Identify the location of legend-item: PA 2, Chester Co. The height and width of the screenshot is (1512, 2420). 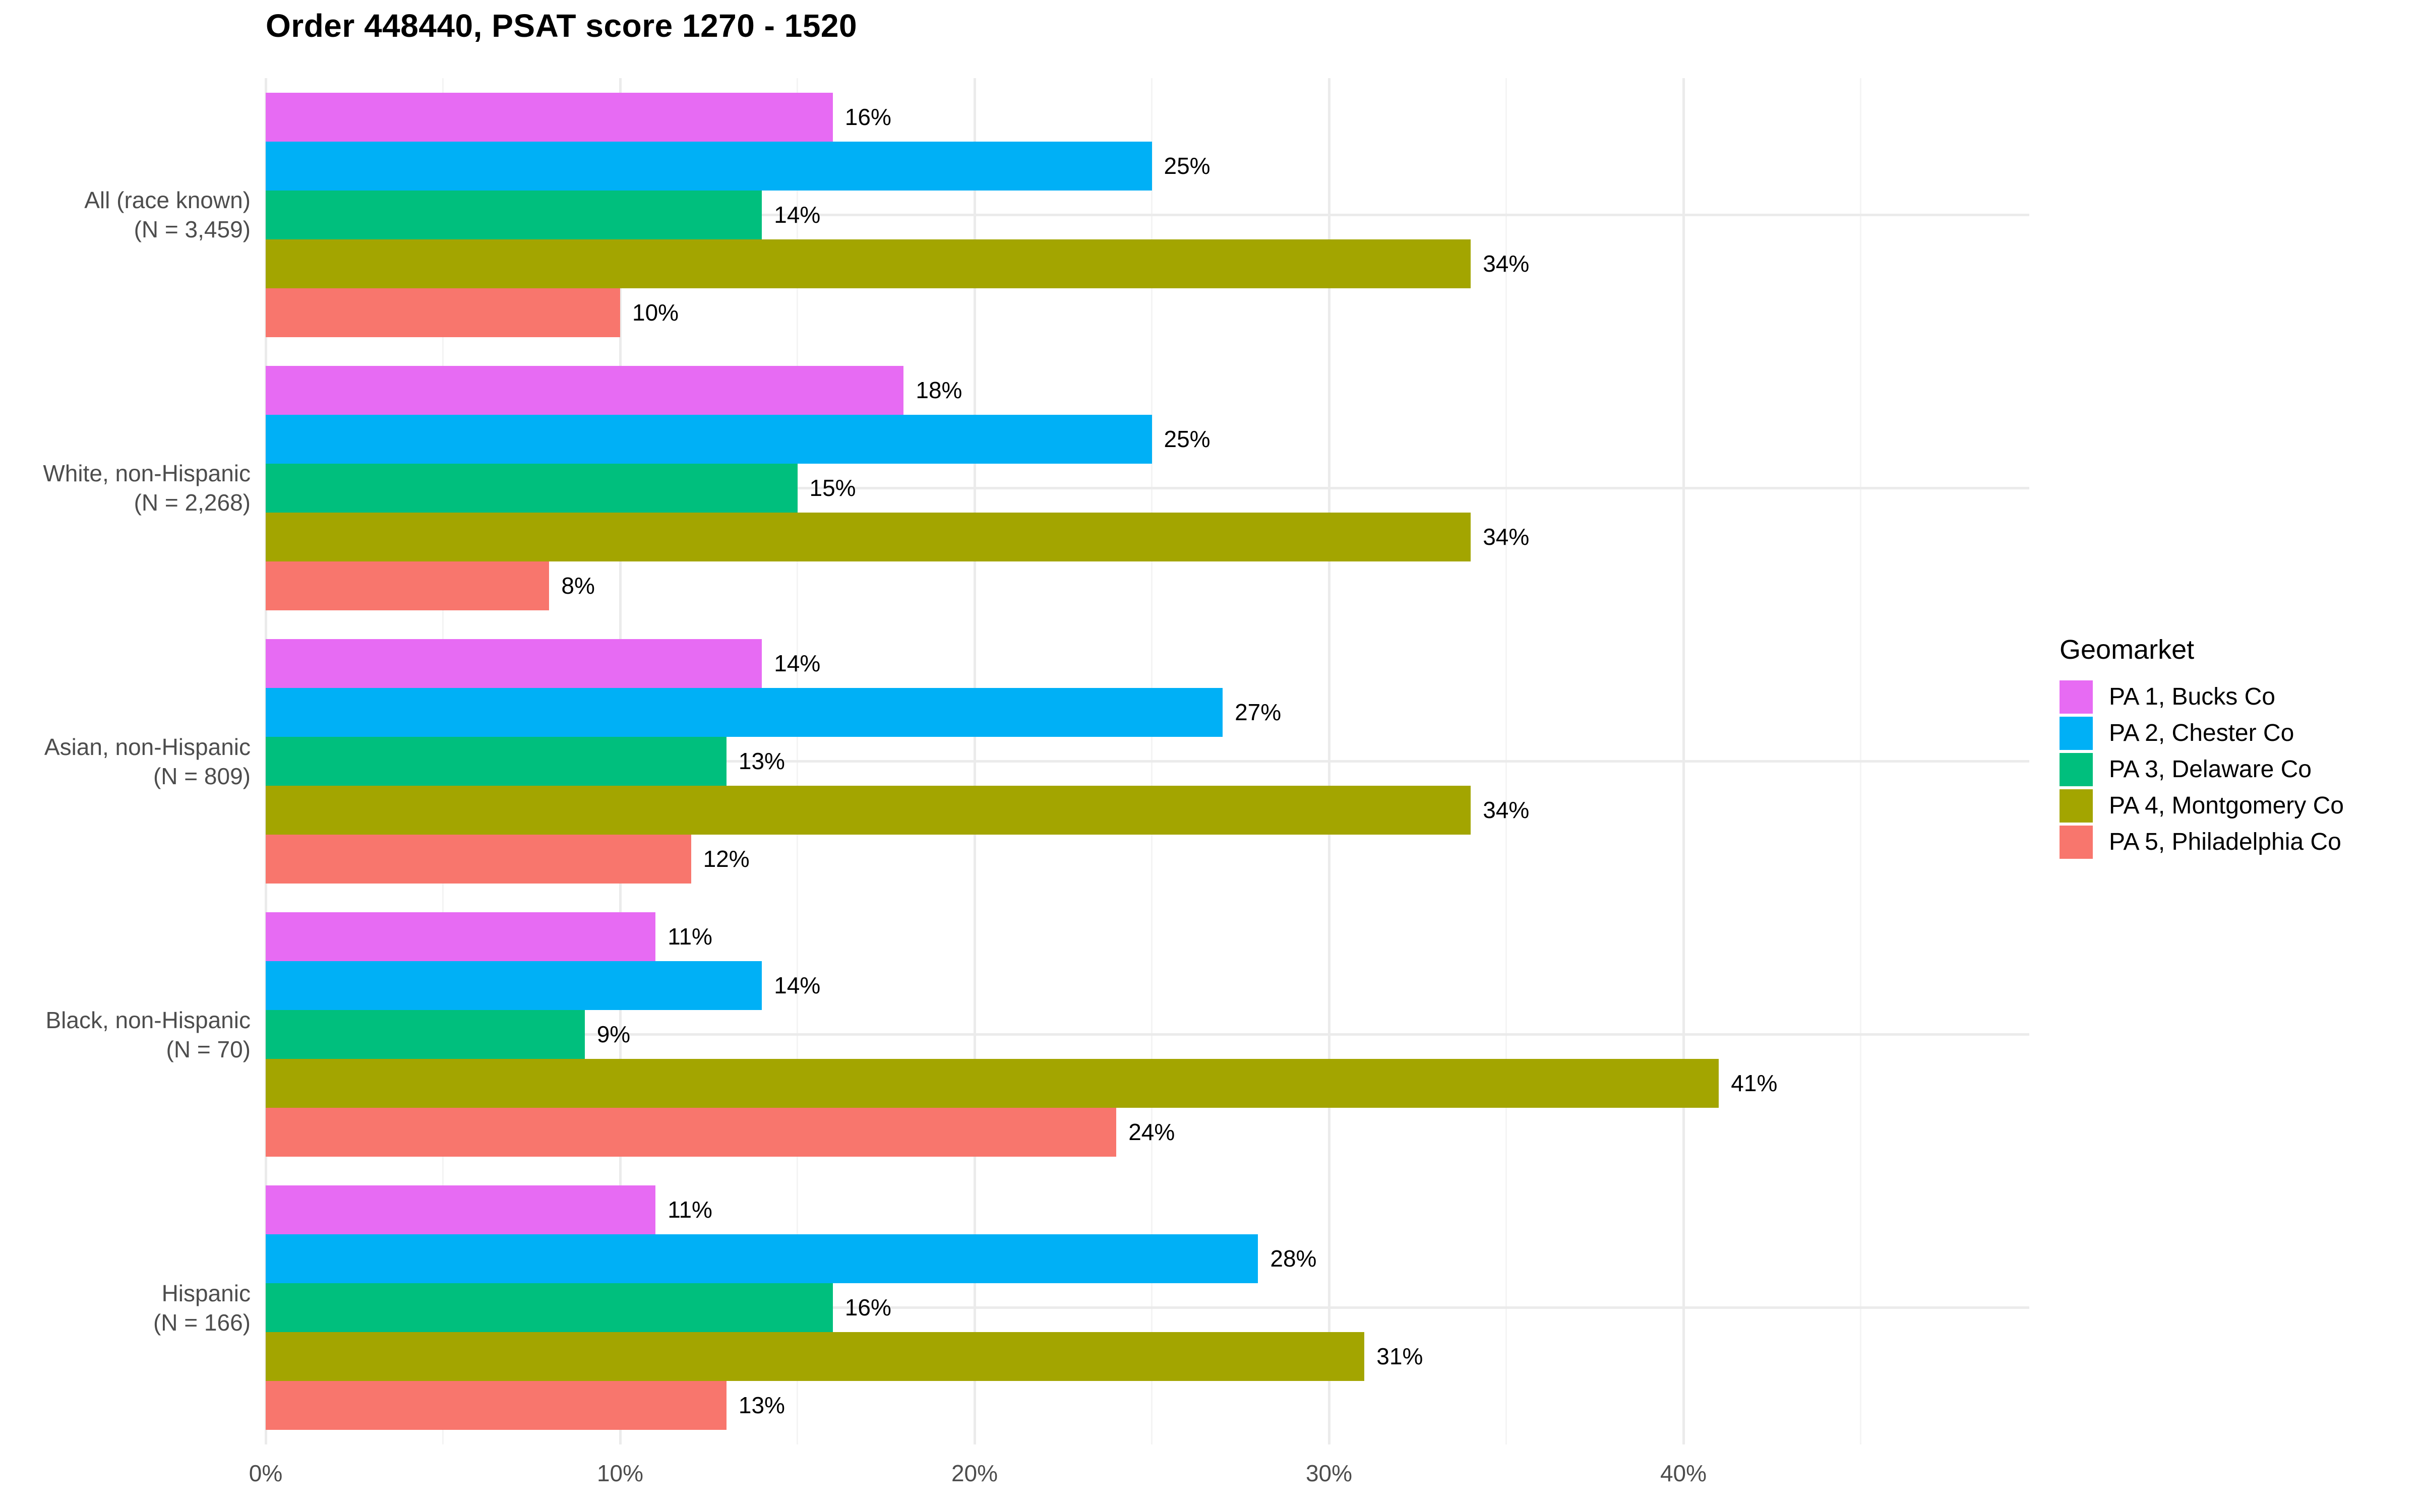
(2236, 733).